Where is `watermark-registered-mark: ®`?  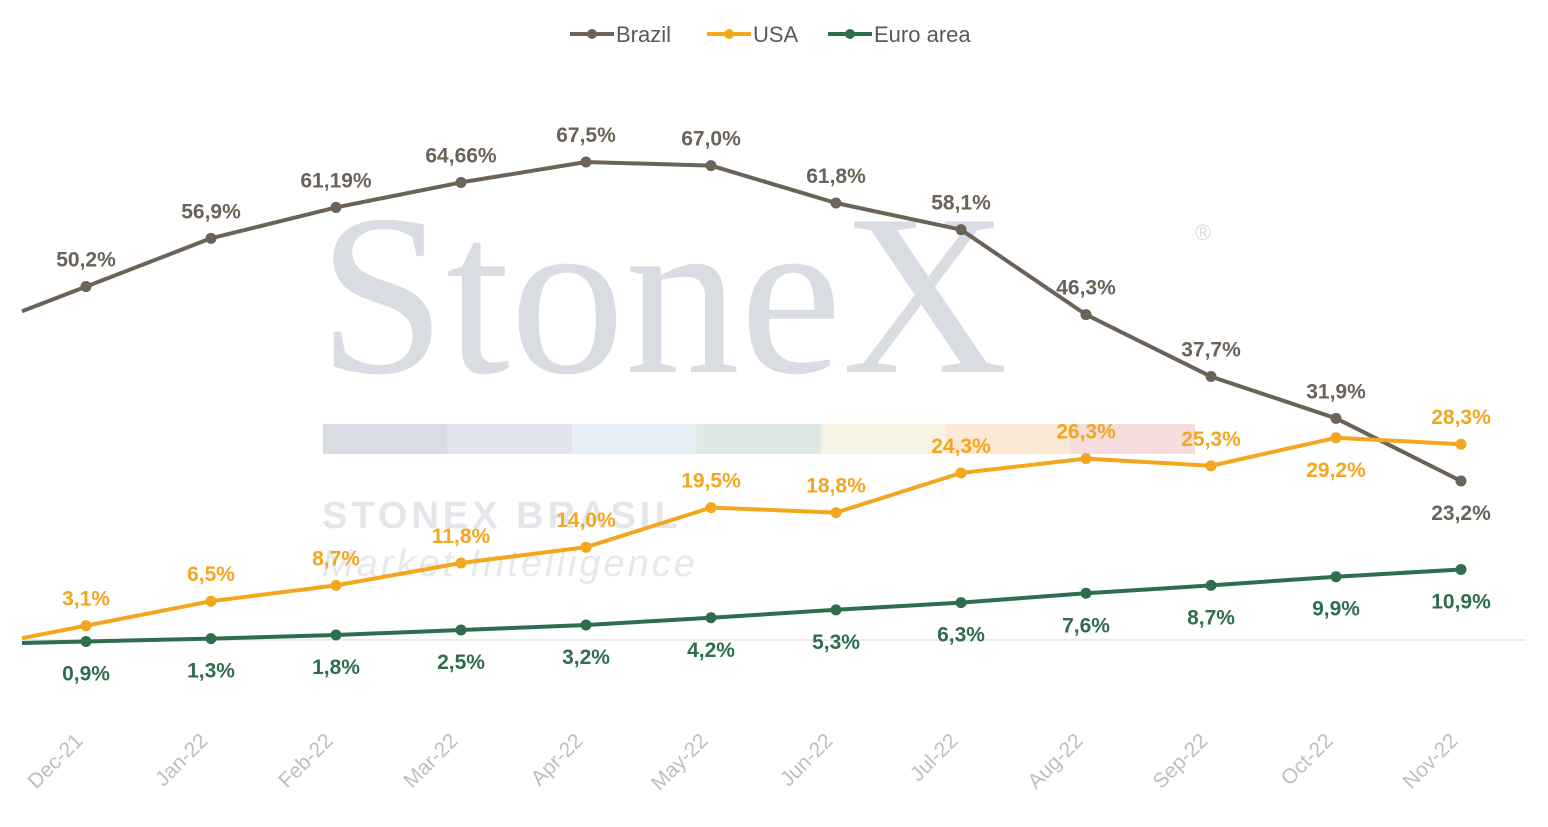 watermark-registered-mark: ® is located at coordinates (1203, 232).